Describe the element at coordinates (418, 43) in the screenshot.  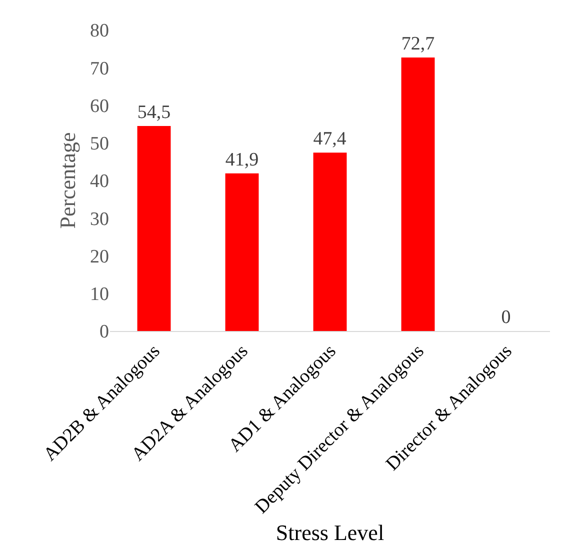
I see `data-label: 72,7` at that location.